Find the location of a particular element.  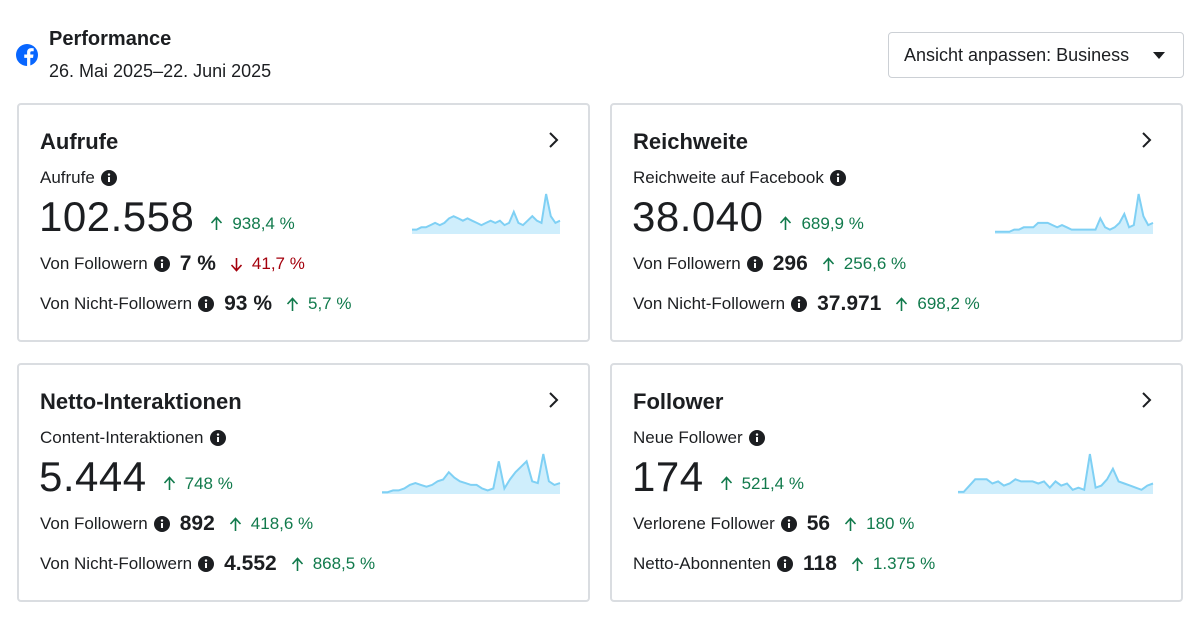

breakdown-value: 892 is located at coordinates (197, 523).